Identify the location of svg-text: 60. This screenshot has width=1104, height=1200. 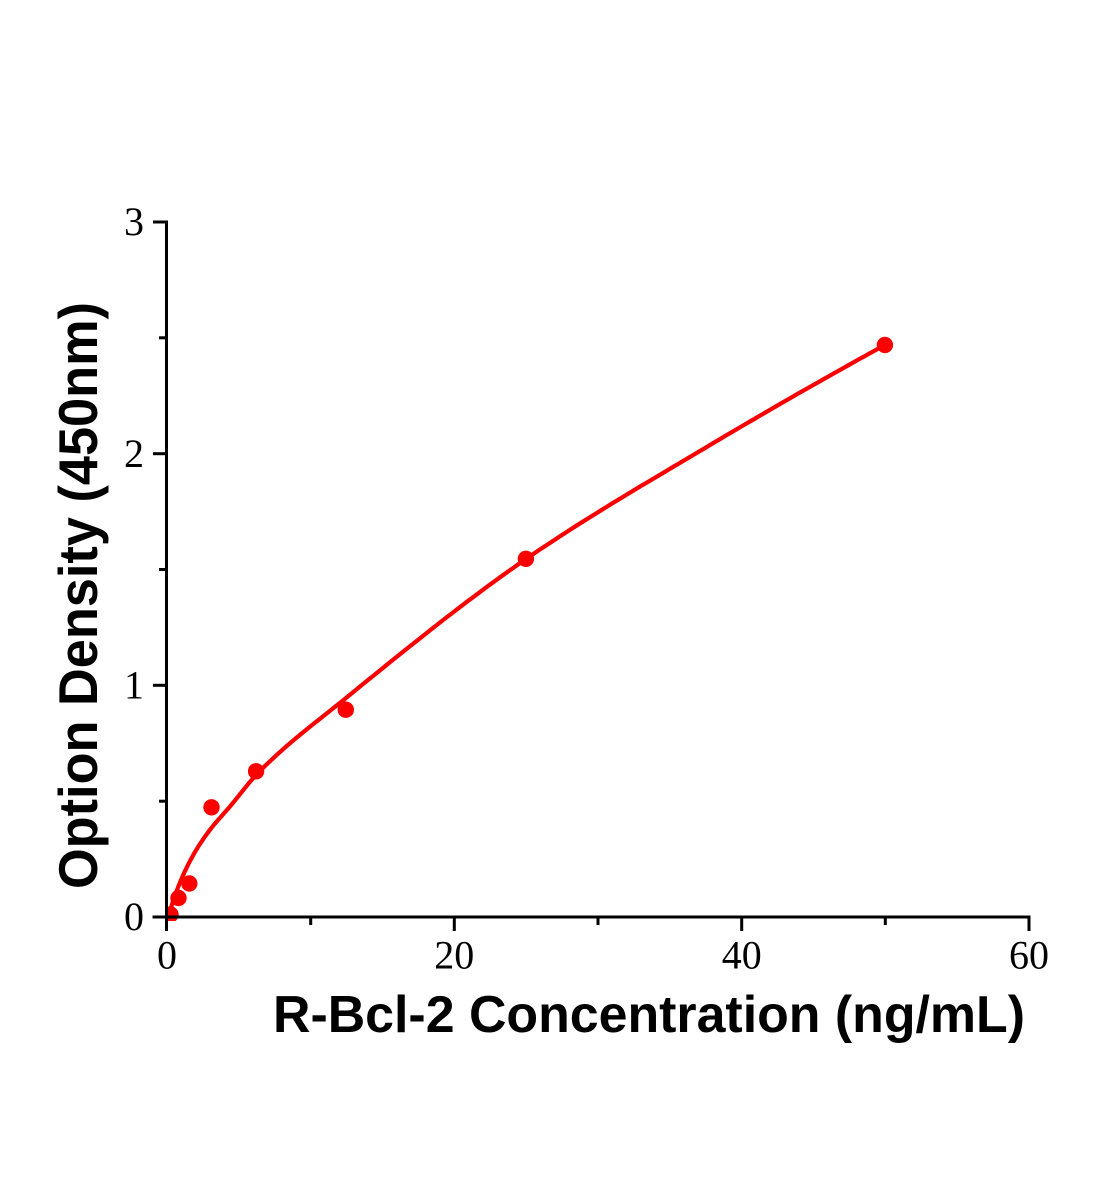
(1029, 955).